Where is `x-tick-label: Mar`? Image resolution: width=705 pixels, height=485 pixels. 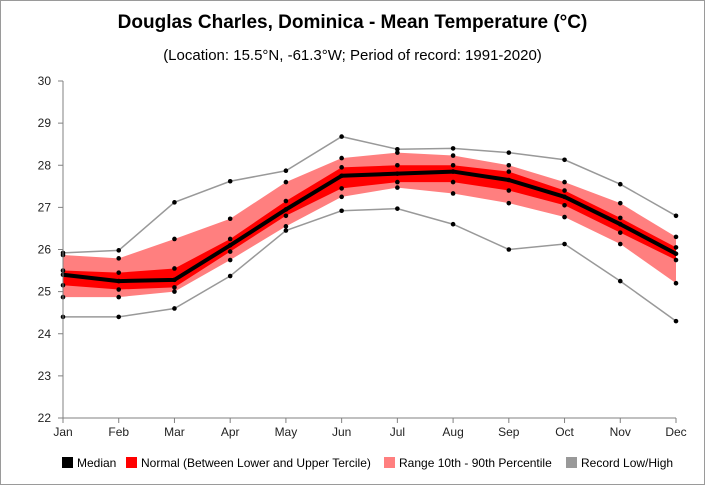
x-tick-label: Mar is located at coordinates (174, 432).